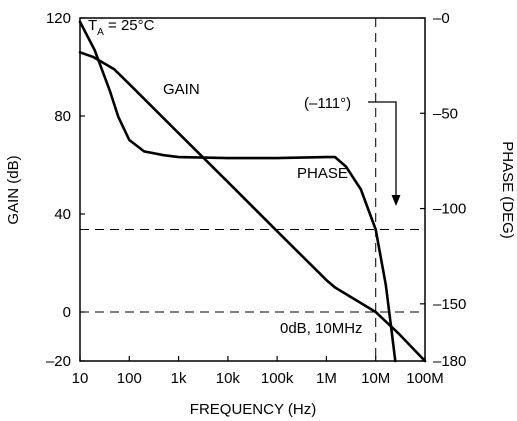  I want to click on y-left-tick-label: 120, so click(58, 18).